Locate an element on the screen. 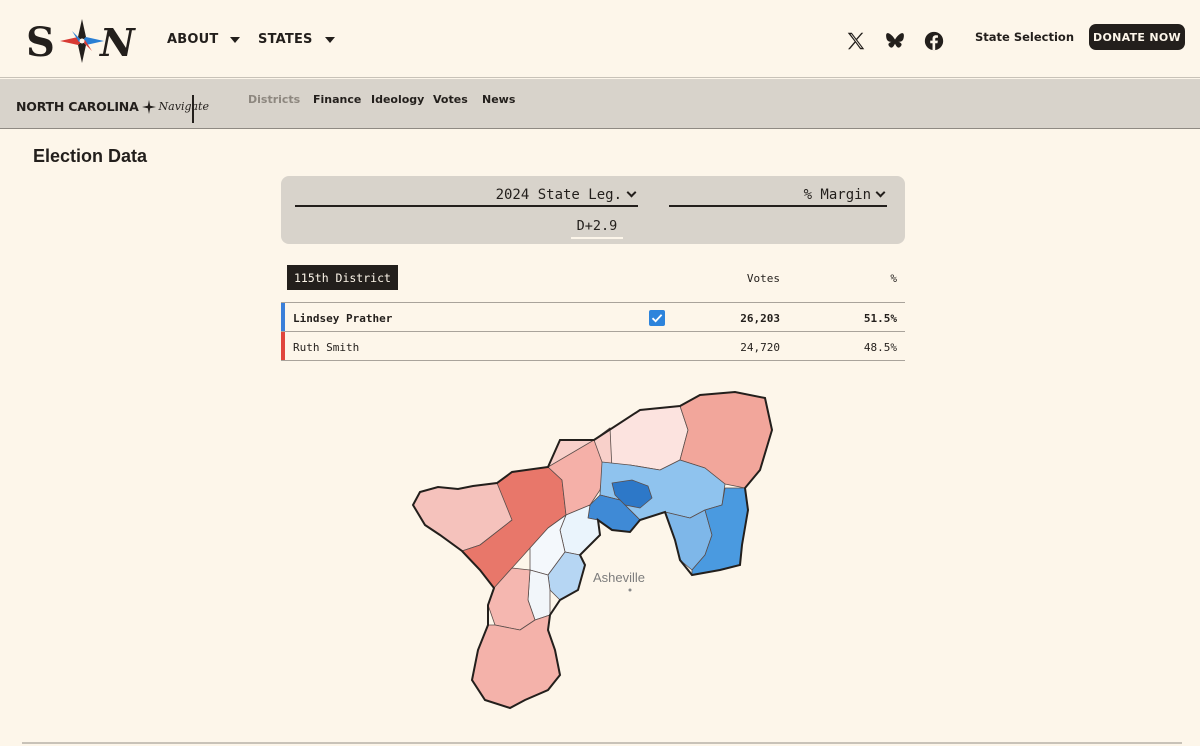  about-menu: ABOUT is located at coordinates (204, 39).